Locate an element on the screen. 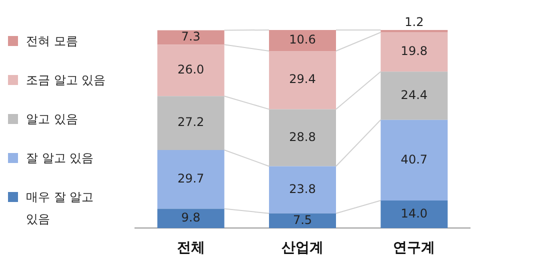 This screenshot has width=550, height=277. data-label: 7.3 is located at coordinates (190, 37).